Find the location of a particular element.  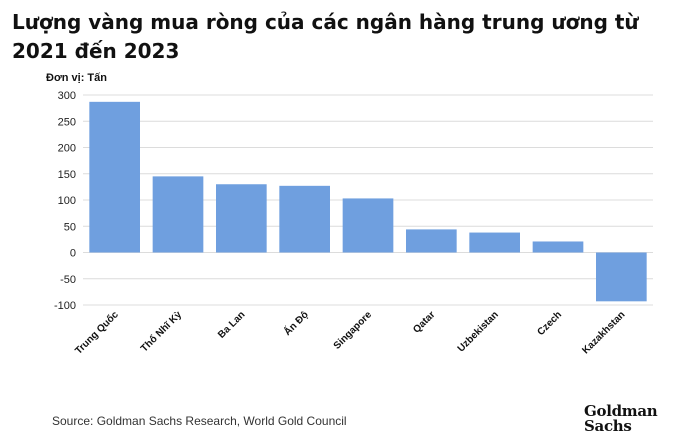

x-category-label: Ấn Độ is located at coordinates (296, 323).